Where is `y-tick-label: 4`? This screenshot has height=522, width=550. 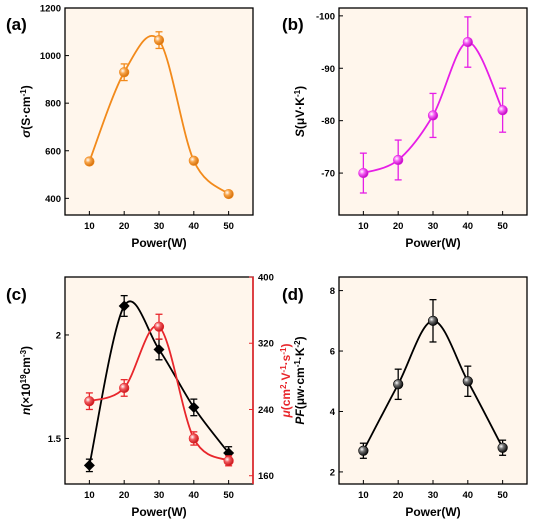 y-tick-label: 4 is located at coordinates (333, 412).